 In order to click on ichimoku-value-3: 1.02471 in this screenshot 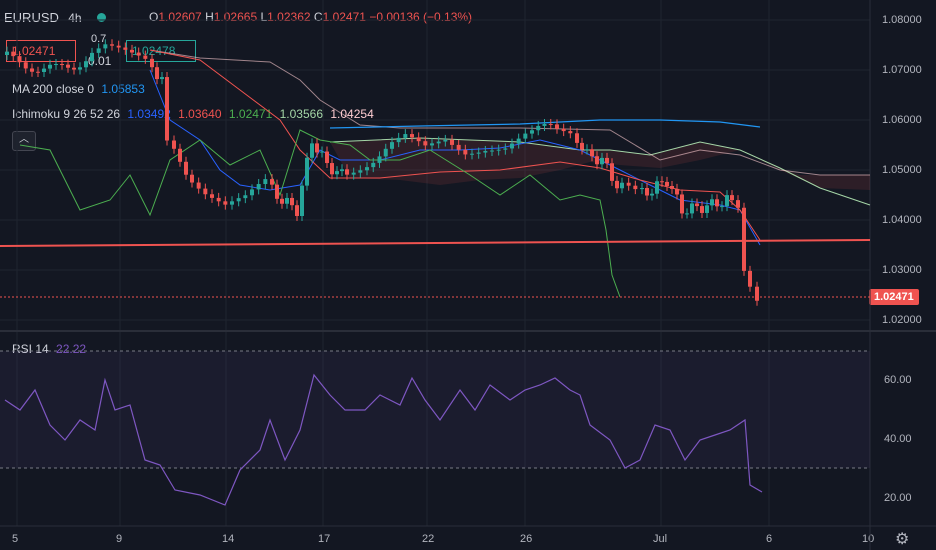, I will do `click(250, 114)`.